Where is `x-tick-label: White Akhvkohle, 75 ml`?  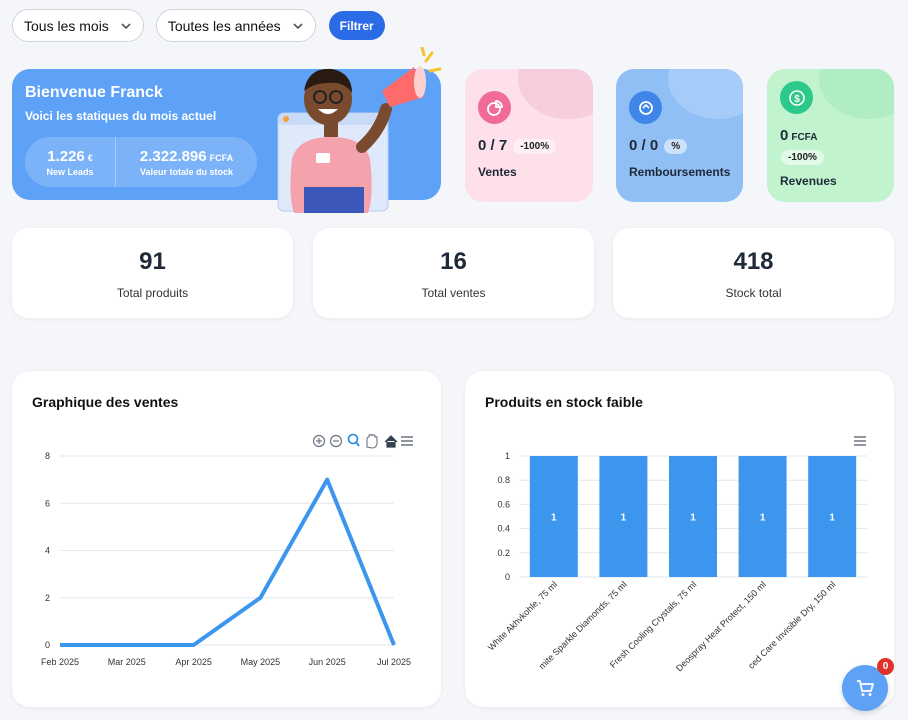 x-tick-label: White Akhvkohle, 75 ml is located at coordinates (522, 615).